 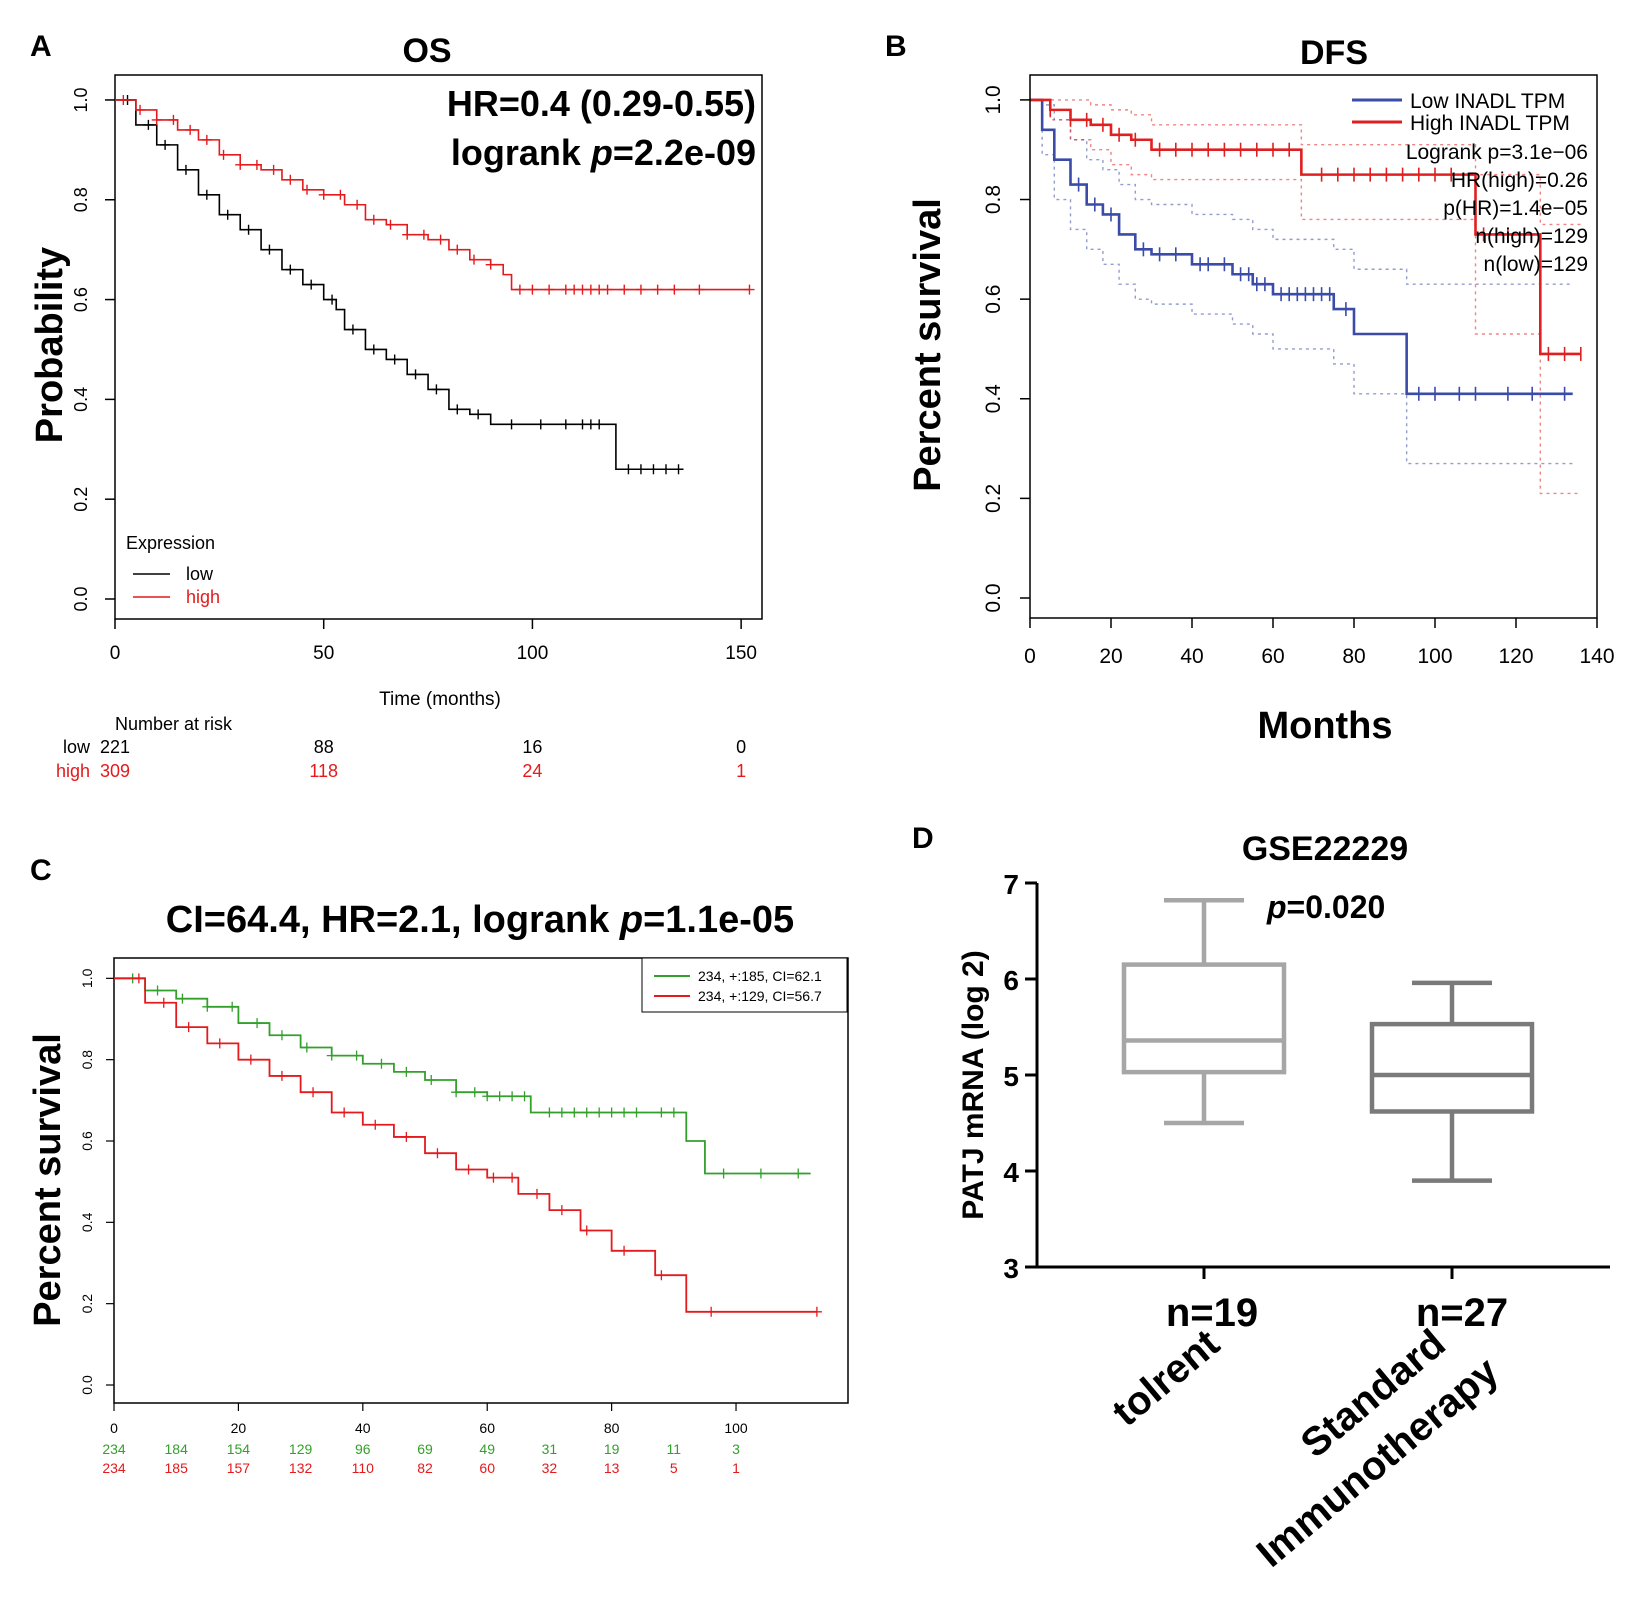 What do you see at coordinates (1006, 349) in the screenshot?
I see `panel-b-y-ticks: 0.0 0.2 0.4 0.6 0.8 1.0` at bounding box center [1006, 349].